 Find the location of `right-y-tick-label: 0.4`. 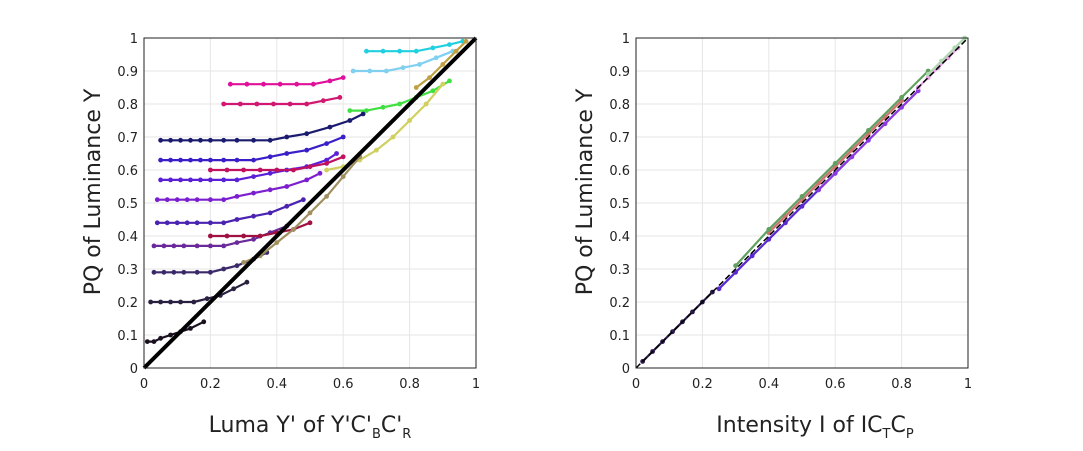

right-y-tick-label: 0.4 is located at coordinates (619, 237).